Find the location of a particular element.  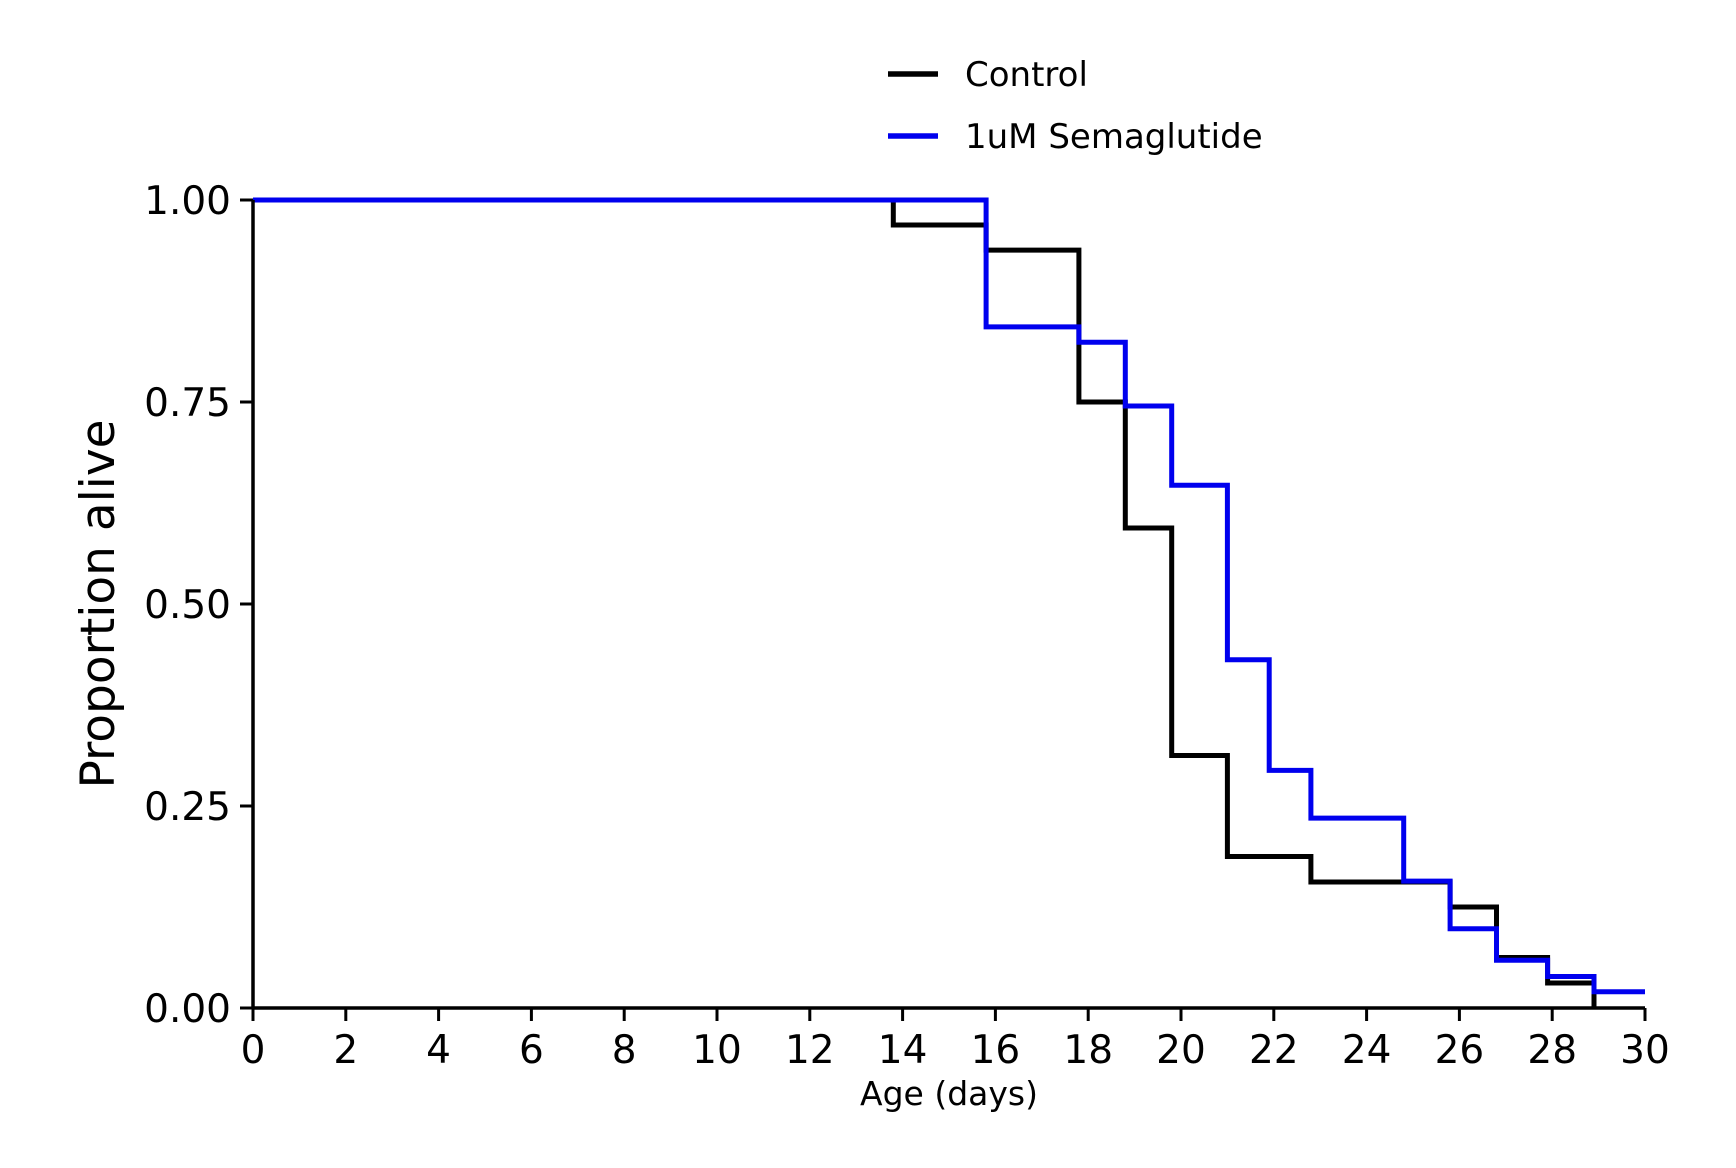

x-tick-label: 16 is located at coordinates (996, 1050).